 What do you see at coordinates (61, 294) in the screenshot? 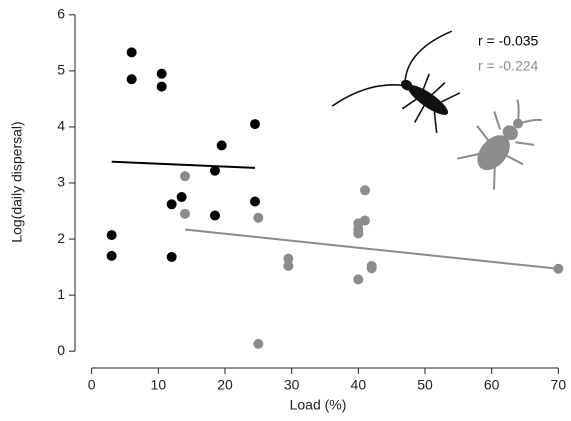
I see `y-tick-label: 1` at bounding box center [61, 294].